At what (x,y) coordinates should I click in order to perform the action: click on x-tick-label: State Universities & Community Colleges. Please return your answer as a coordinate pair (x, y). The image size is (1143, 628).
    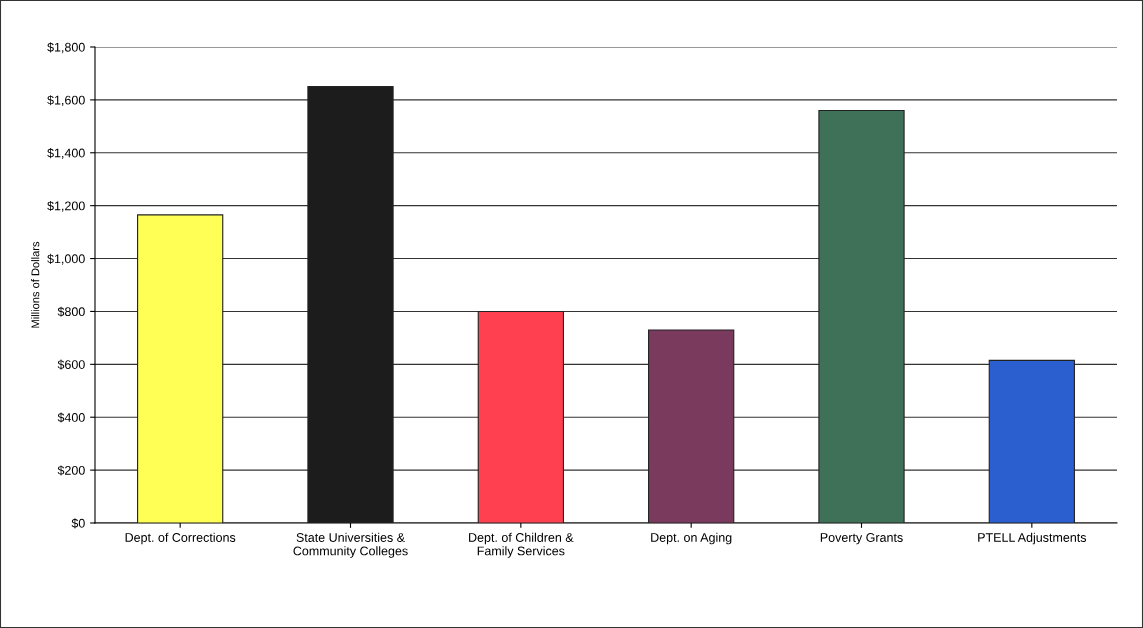
    Looking at the image, I should click on (350, 545).